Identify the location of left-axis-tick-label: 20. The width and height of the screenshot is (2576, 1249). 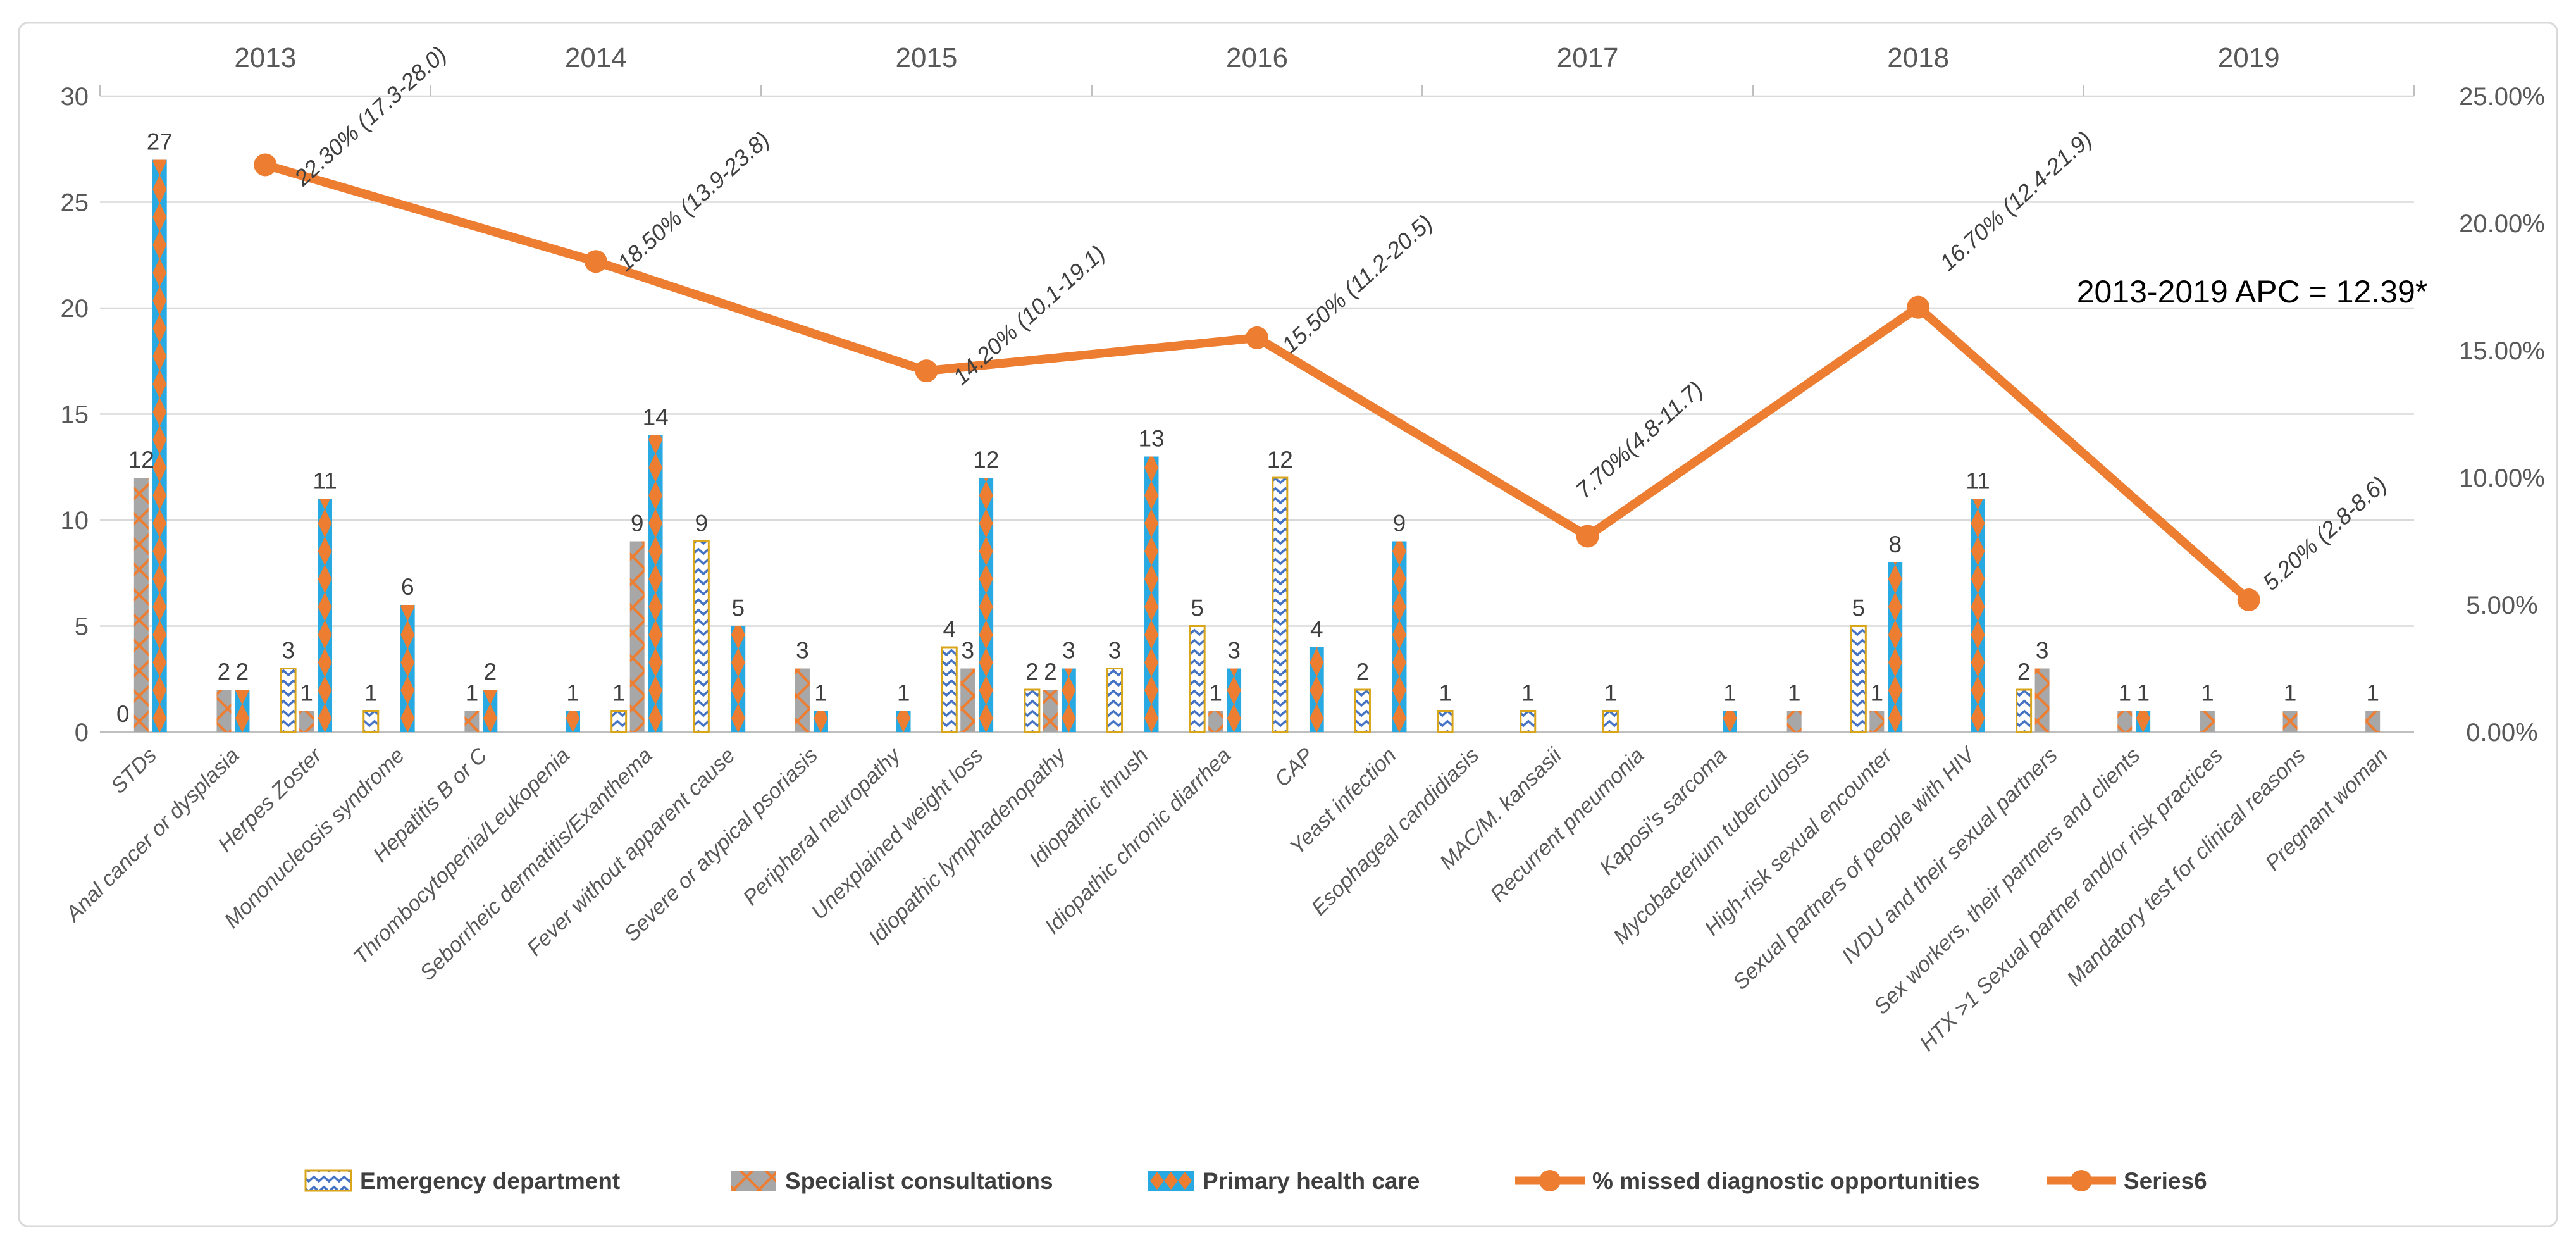
(75, 309).